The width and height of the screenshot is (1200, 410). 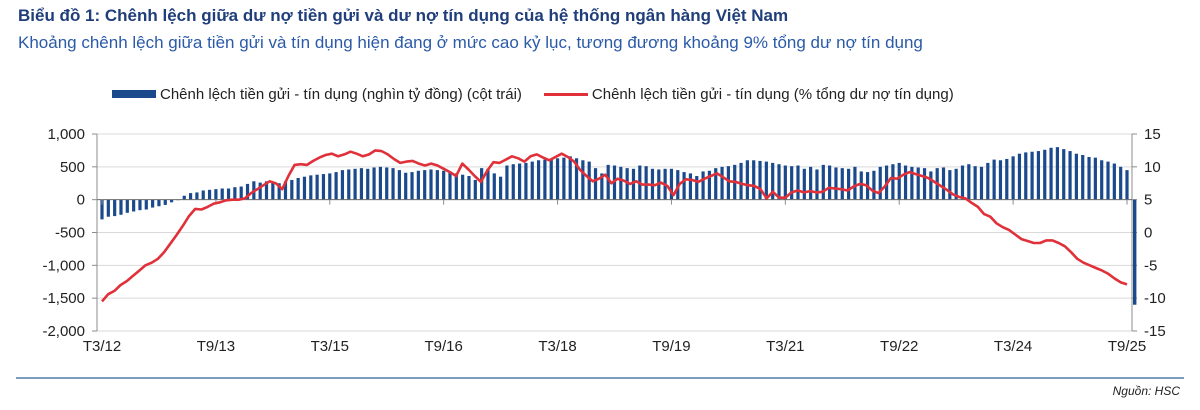 I want to click on x-tick-label: T9/25, so click(x=1127, y=346).